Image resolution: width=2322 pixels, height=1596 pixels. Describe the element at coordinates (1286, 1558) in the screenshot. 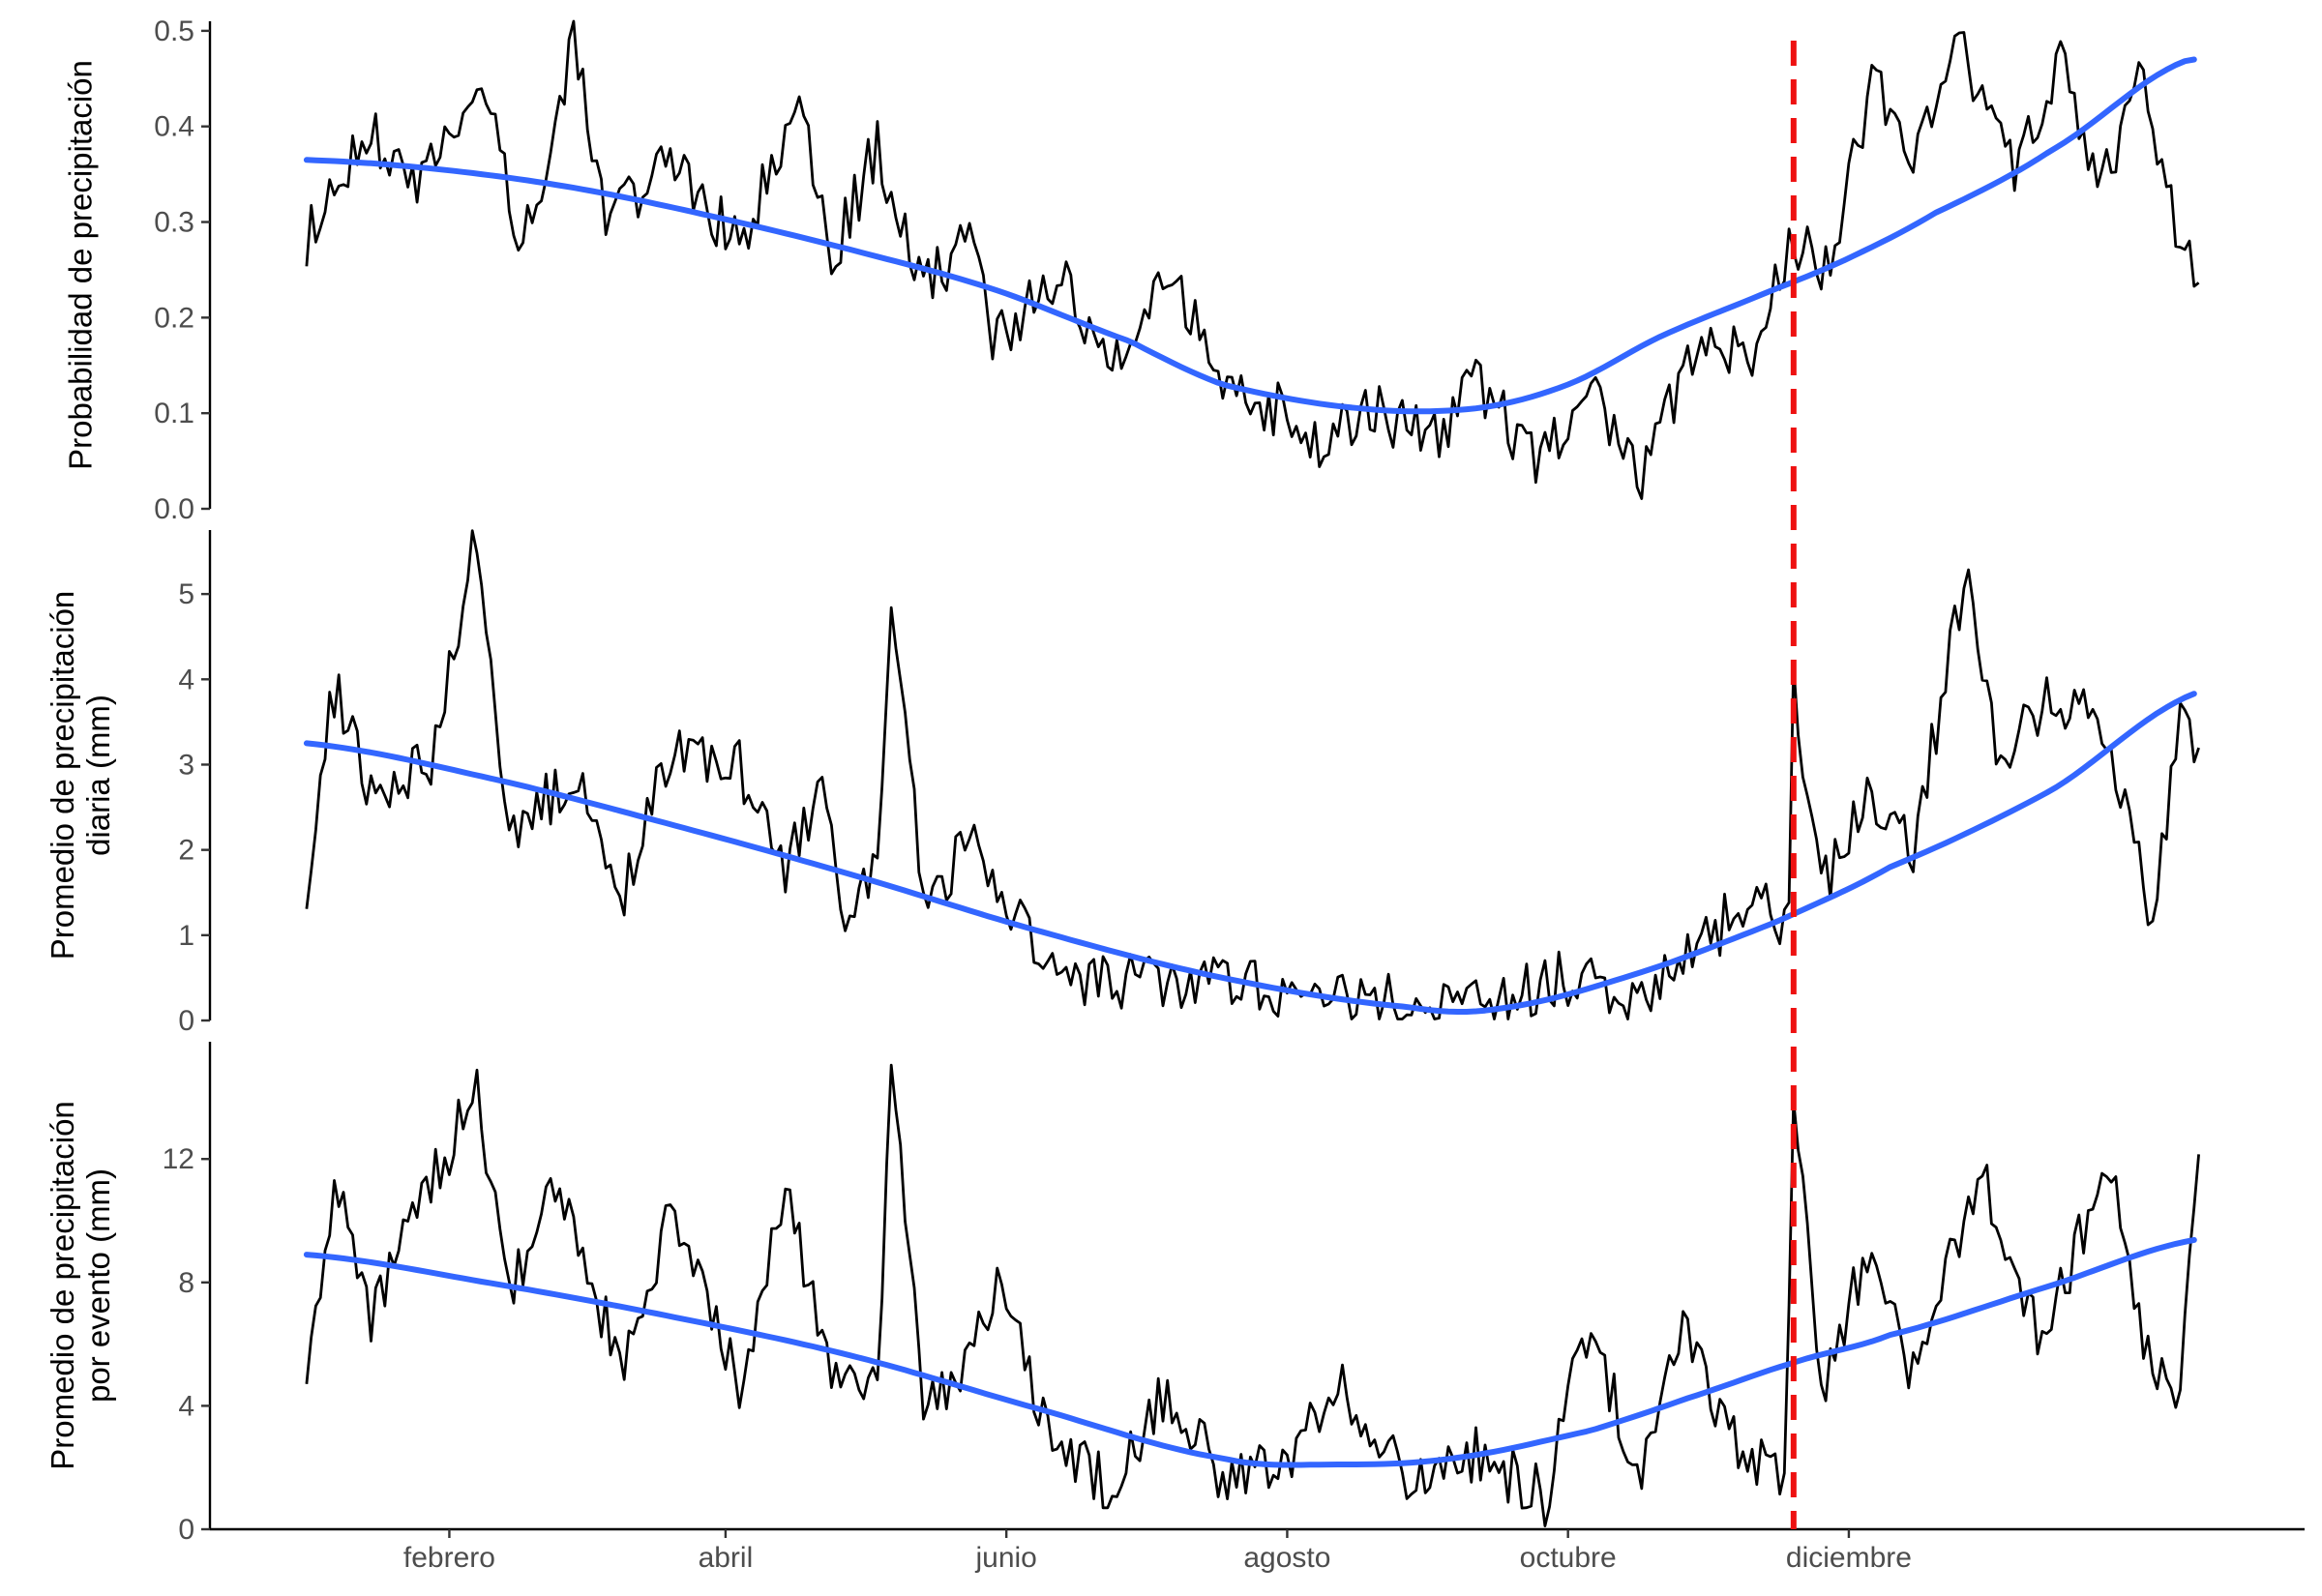

I see `x-tick-label: agosto` at that location.